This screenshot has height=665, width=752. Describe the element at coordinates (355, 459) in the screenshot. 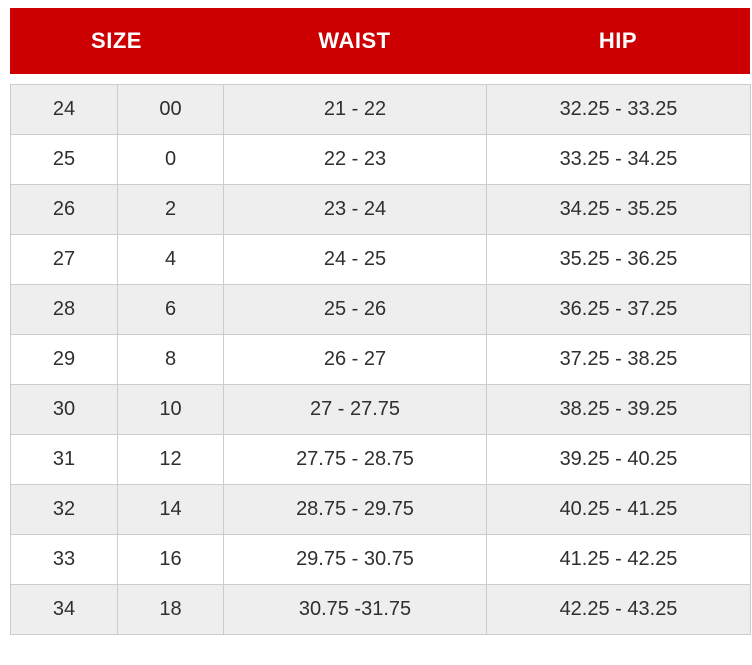

I see `cell-waist: 27.75 - 28.75` at that location.